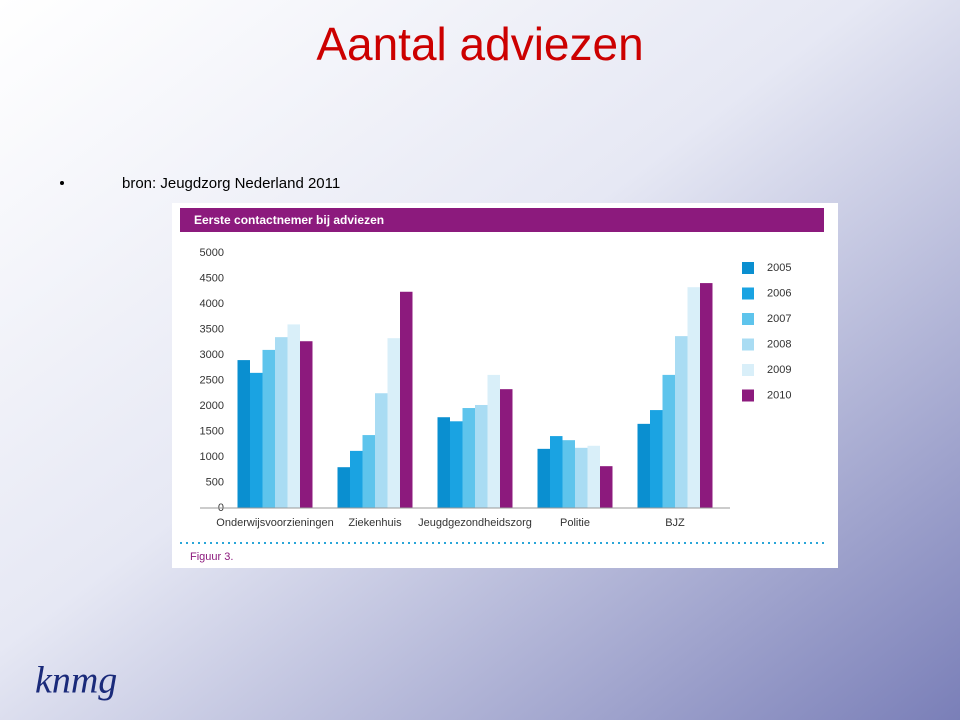 The image size is (960, 720). I want to click on y-tick-label: 4500, so click(212, 278).